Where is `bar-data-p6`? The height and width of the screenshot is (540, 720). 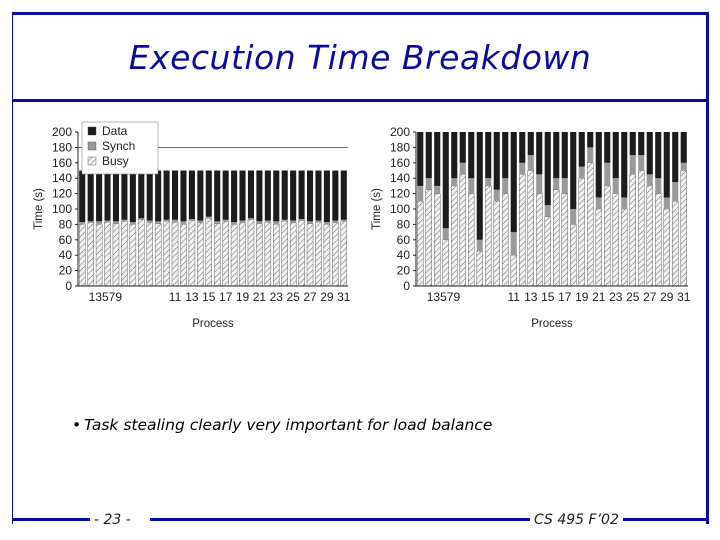
bar-data-p6 is located at coordinates (471, 155).